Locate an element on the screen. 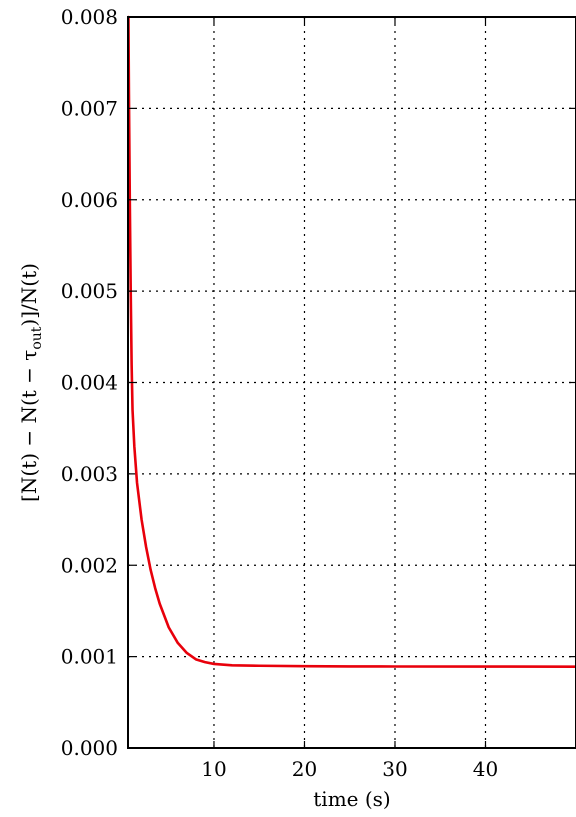  x-tick-label: 40 is located at coordinates (485, 769).